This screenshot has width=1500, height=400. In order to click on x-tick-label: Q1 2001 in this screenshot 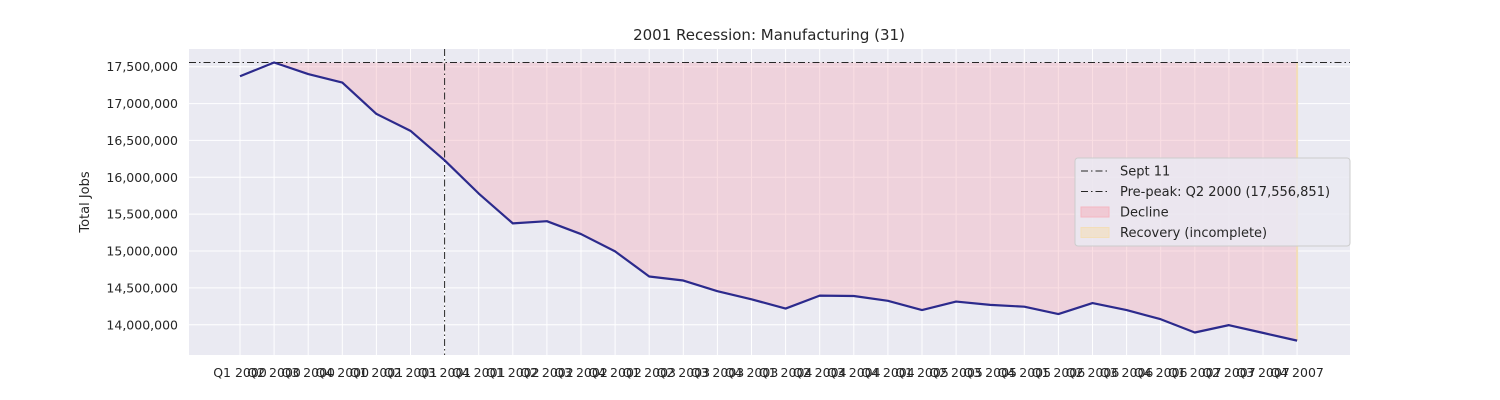, I will do `click(377, 372)`.